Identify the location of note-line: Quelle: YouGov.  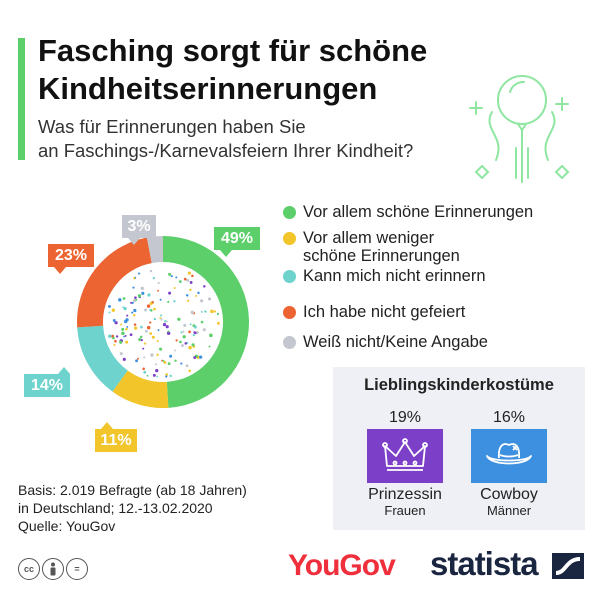
(67, 526).